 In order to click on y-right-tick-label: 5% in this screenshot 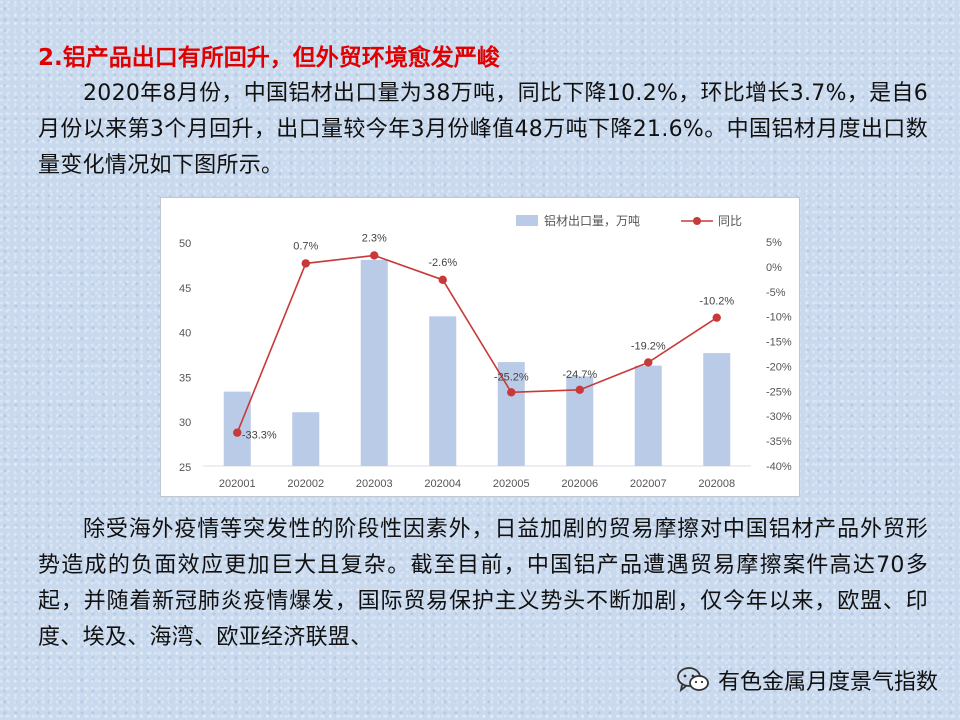, I will do `click(774, 243)`.